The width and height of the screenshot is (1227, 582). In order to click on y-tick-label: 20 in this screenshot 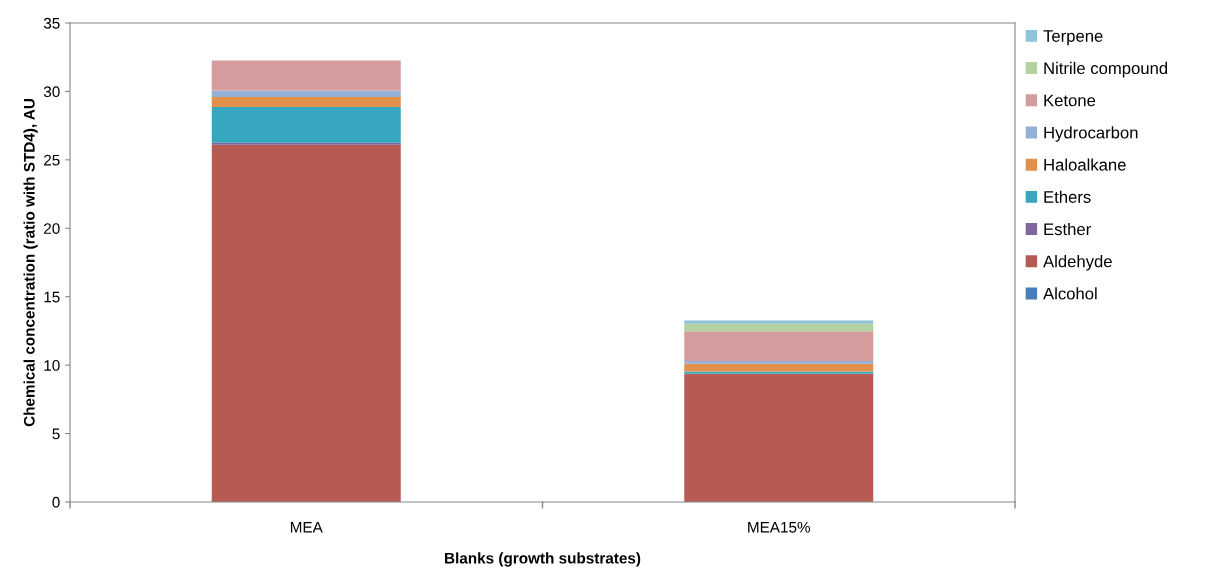, I will do `click(52, 228)`.